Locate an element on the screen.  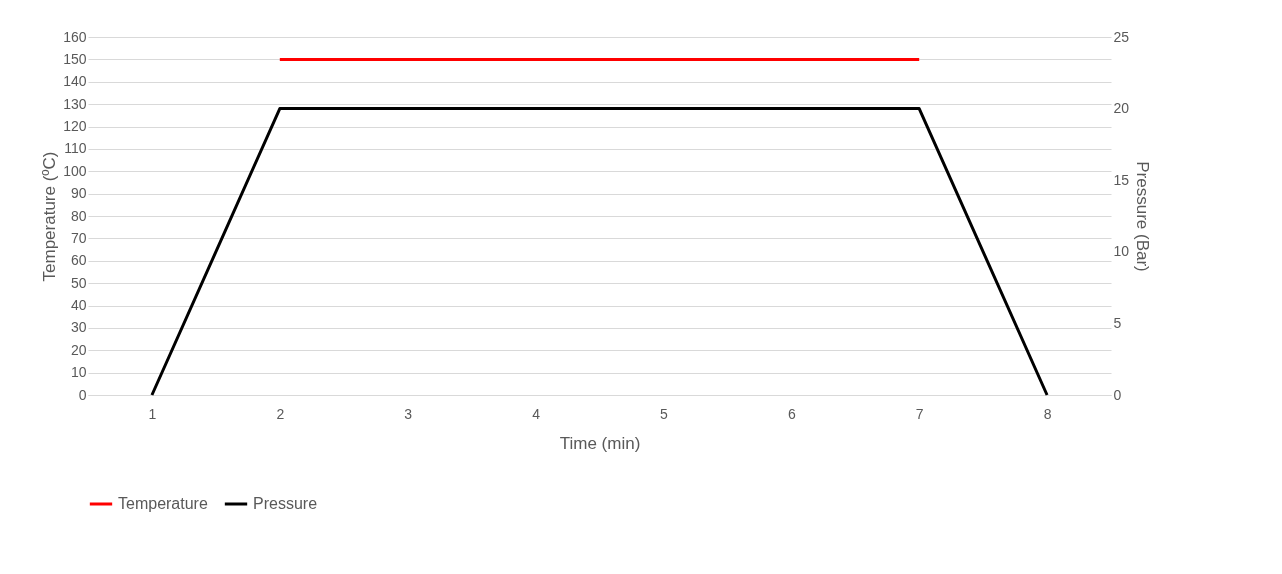
y-tick-label: 60 is located at coordinates (78, 260).